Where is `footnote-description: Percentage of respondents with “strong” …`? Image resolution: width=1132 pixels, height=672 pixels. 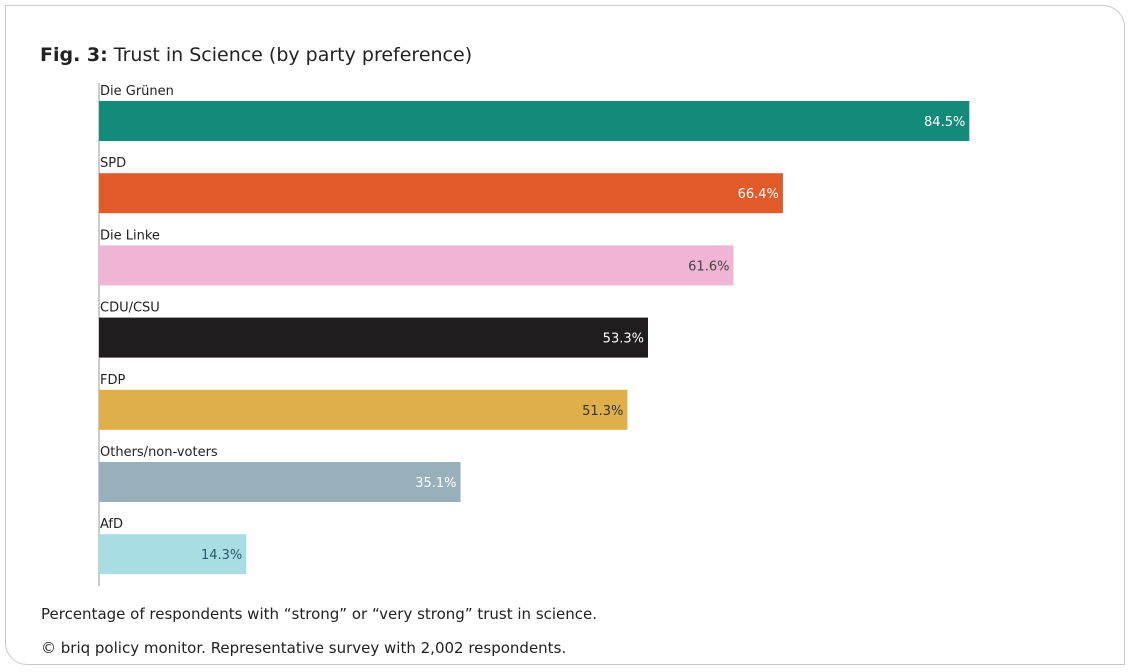 footnote-description: Percentage of respondents with “strong” … is located at coordinates (319, 614).